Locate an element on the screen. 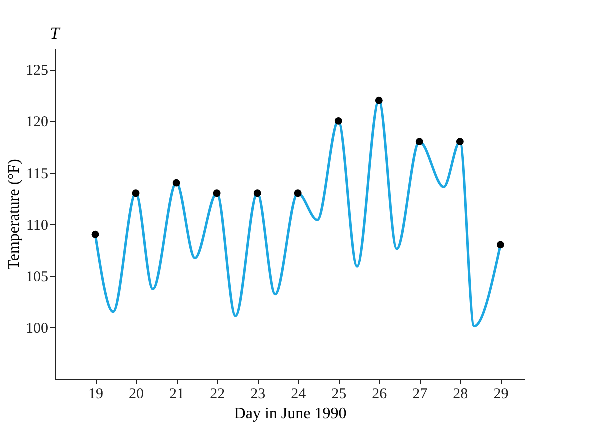 Image resolution: width=595 pixels, height=435 pixels. x-tick-label: 28 is located at coordinates (460, 394).